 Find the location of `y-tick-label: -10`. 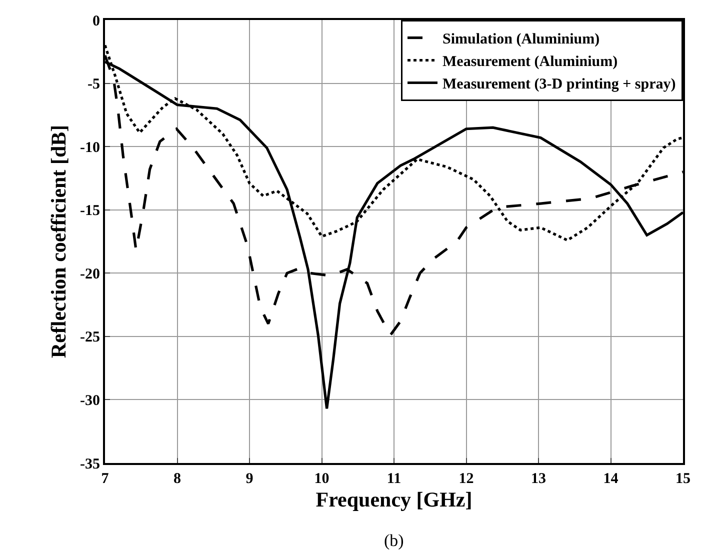

y-tick-label: -10 is located at coordinates (90, 148).